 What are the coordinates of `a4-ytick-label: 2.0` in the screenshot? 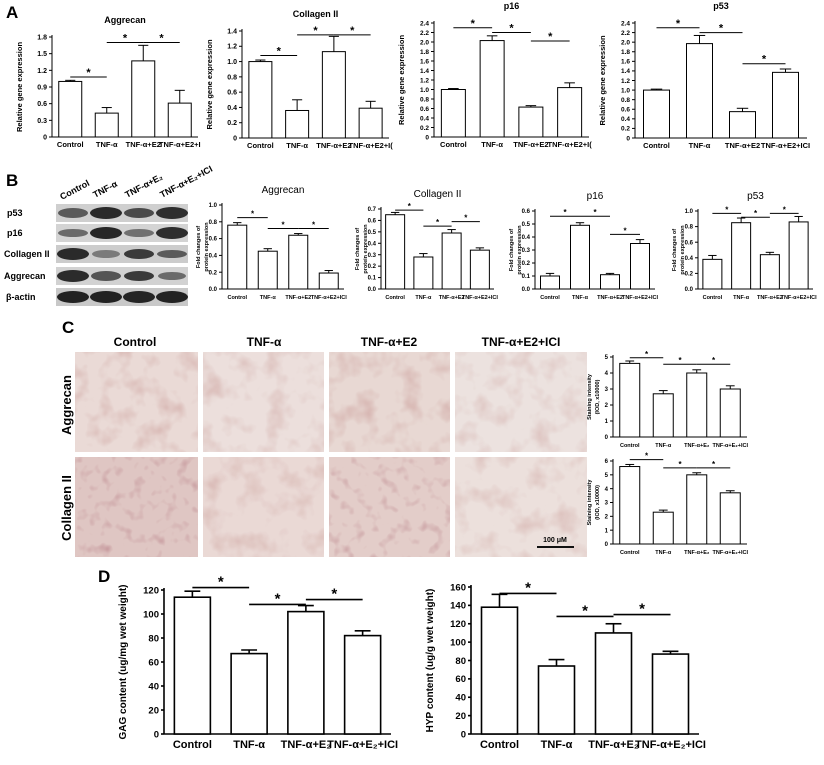 It's located at (625, 42).